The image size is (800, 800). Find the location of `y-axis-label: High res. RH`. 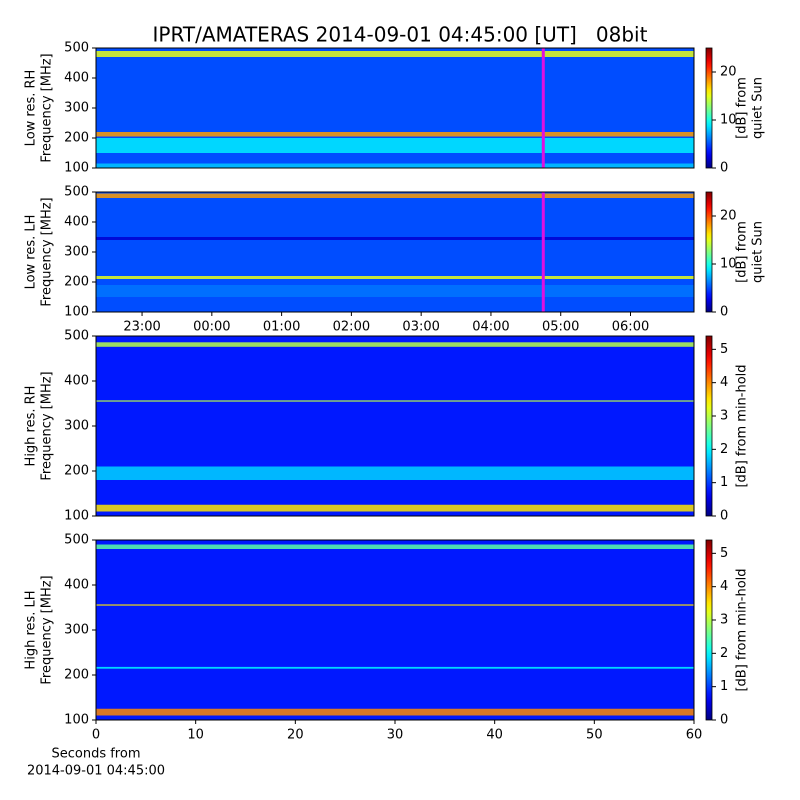

y-axis-label: High res. RH is located at coordinates (31, 426).